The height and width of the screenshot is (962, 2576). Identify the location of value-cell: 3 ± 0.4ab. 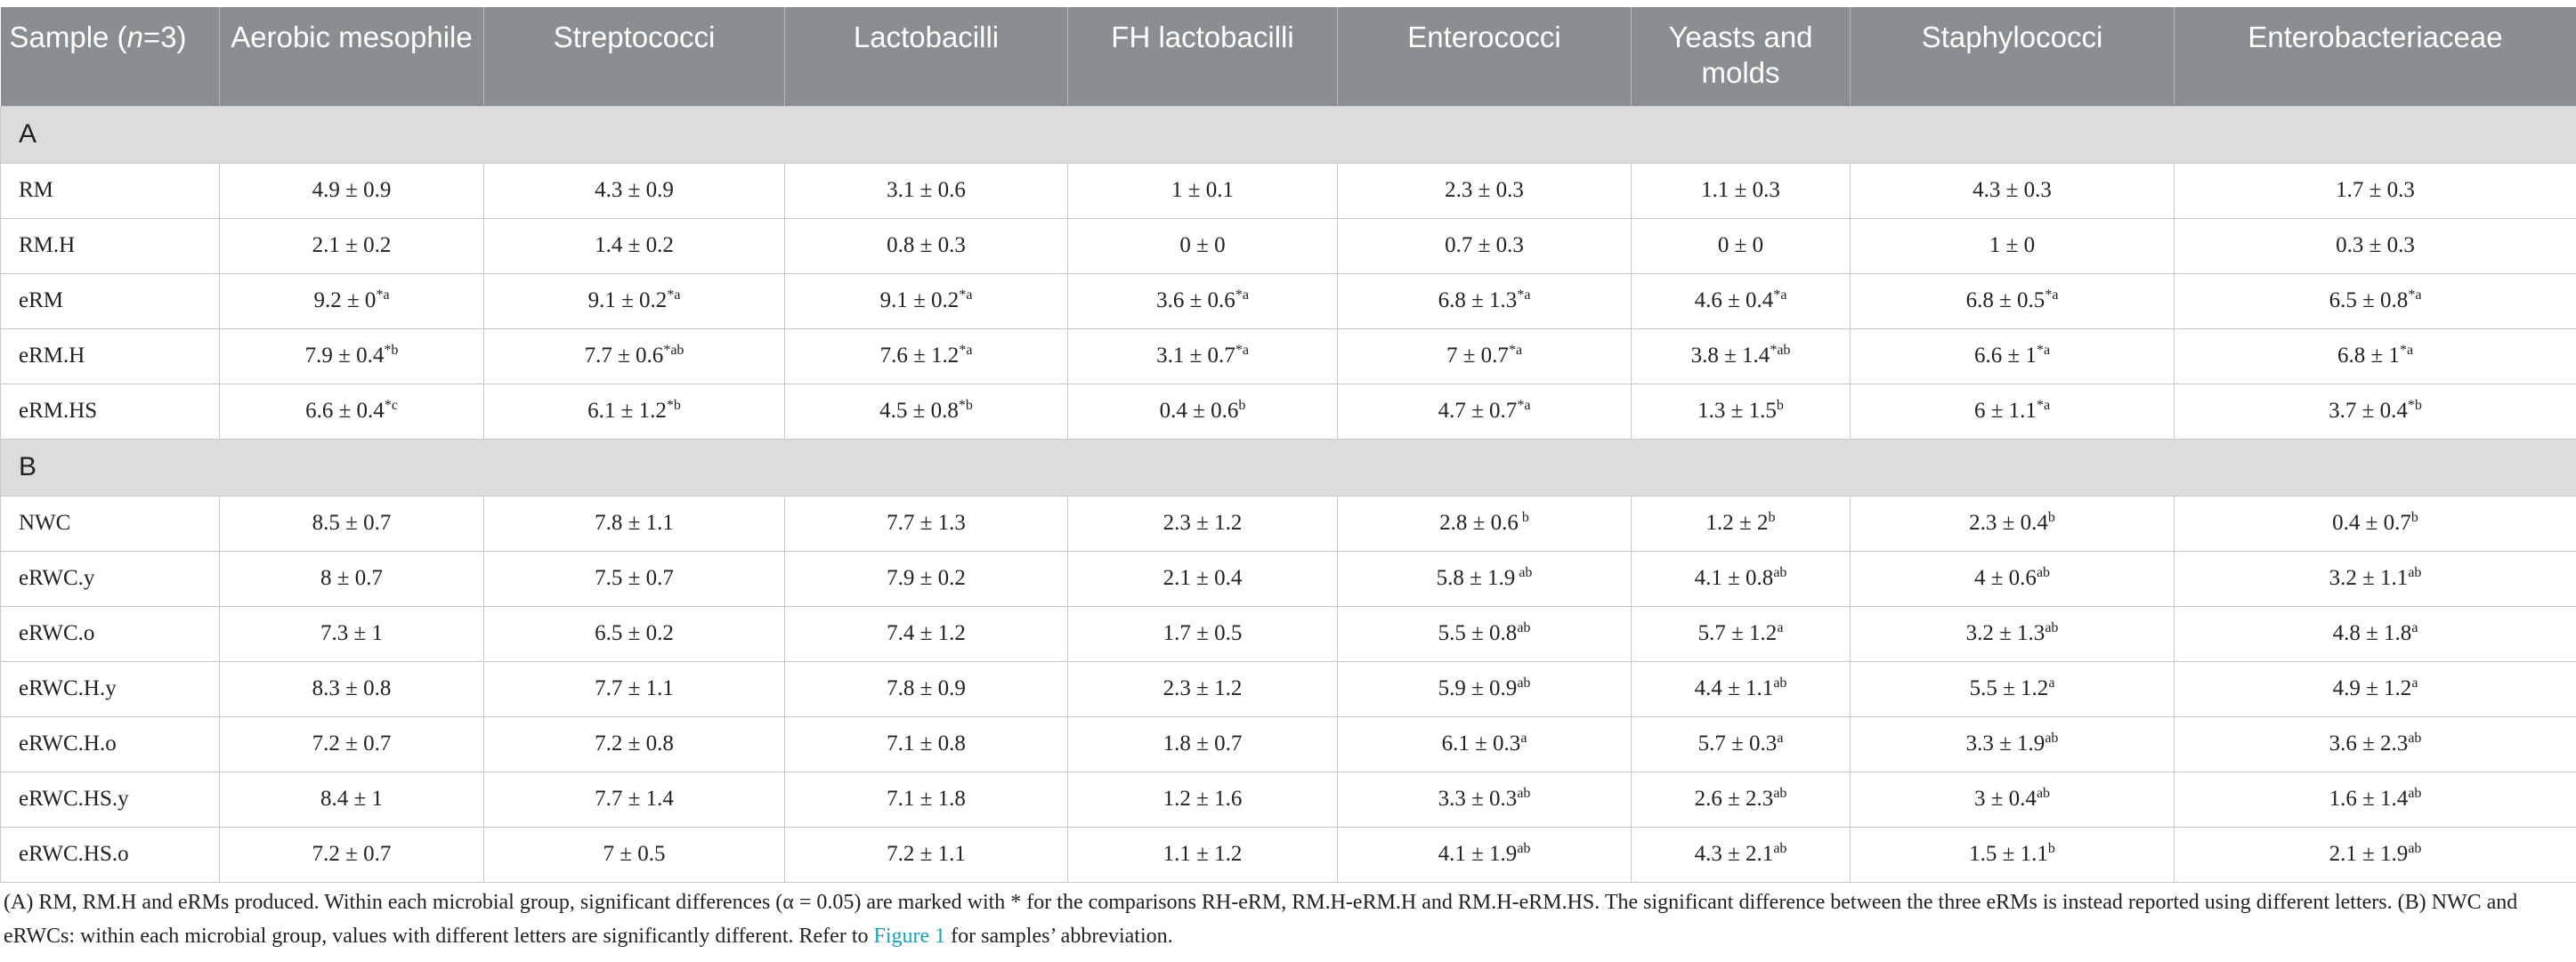
(2012, 799).